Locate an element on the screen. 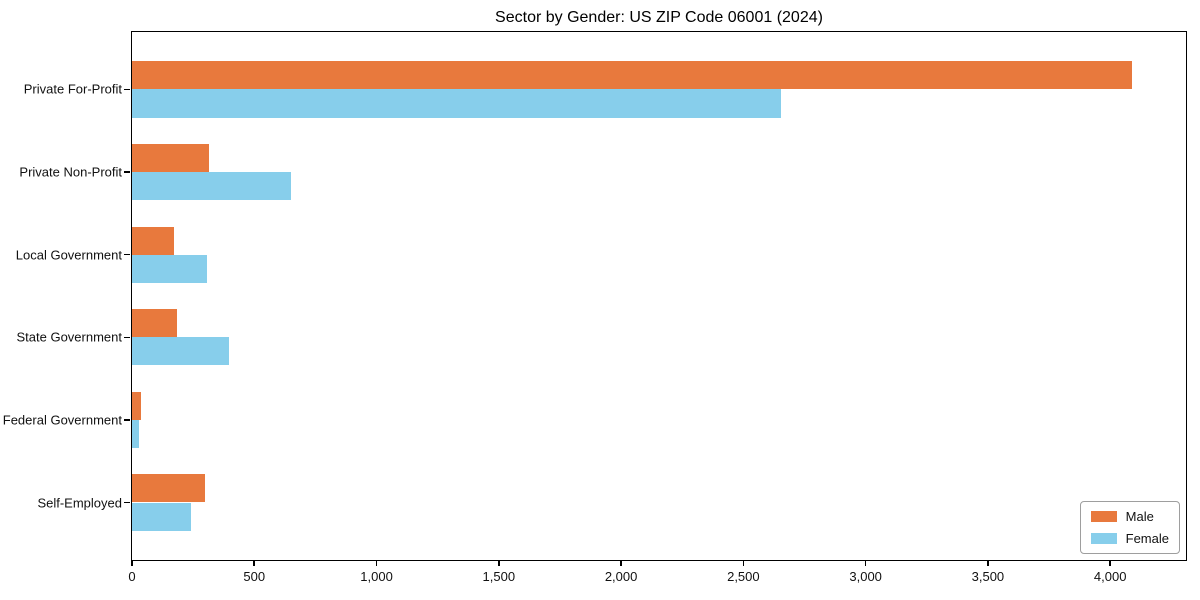  y-category-label-private-for-profit: Private For-Profit is located at coordinates (72, 89).